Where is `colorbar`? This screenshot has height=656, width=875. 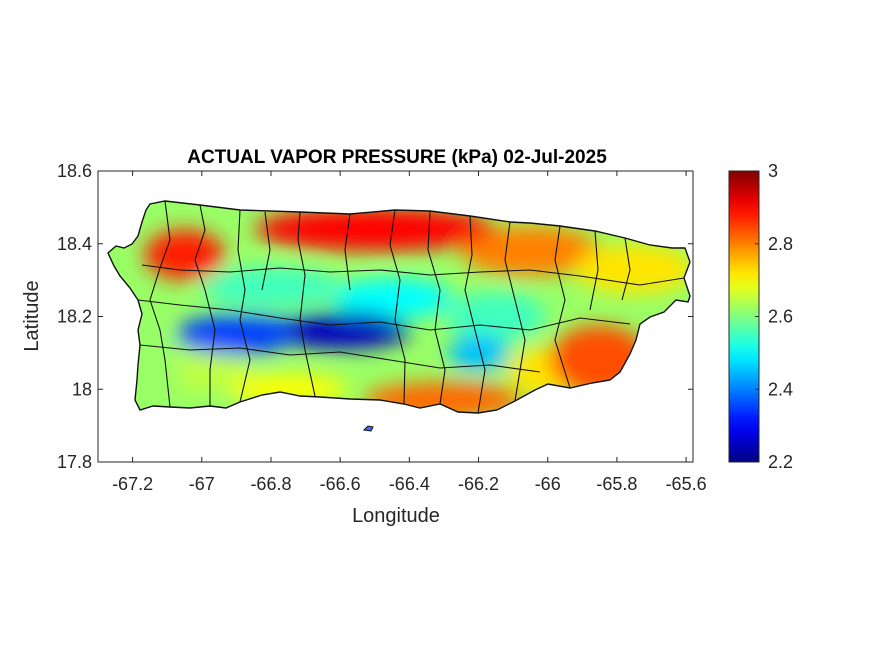 colorbar is located at coordinates (744, 316).